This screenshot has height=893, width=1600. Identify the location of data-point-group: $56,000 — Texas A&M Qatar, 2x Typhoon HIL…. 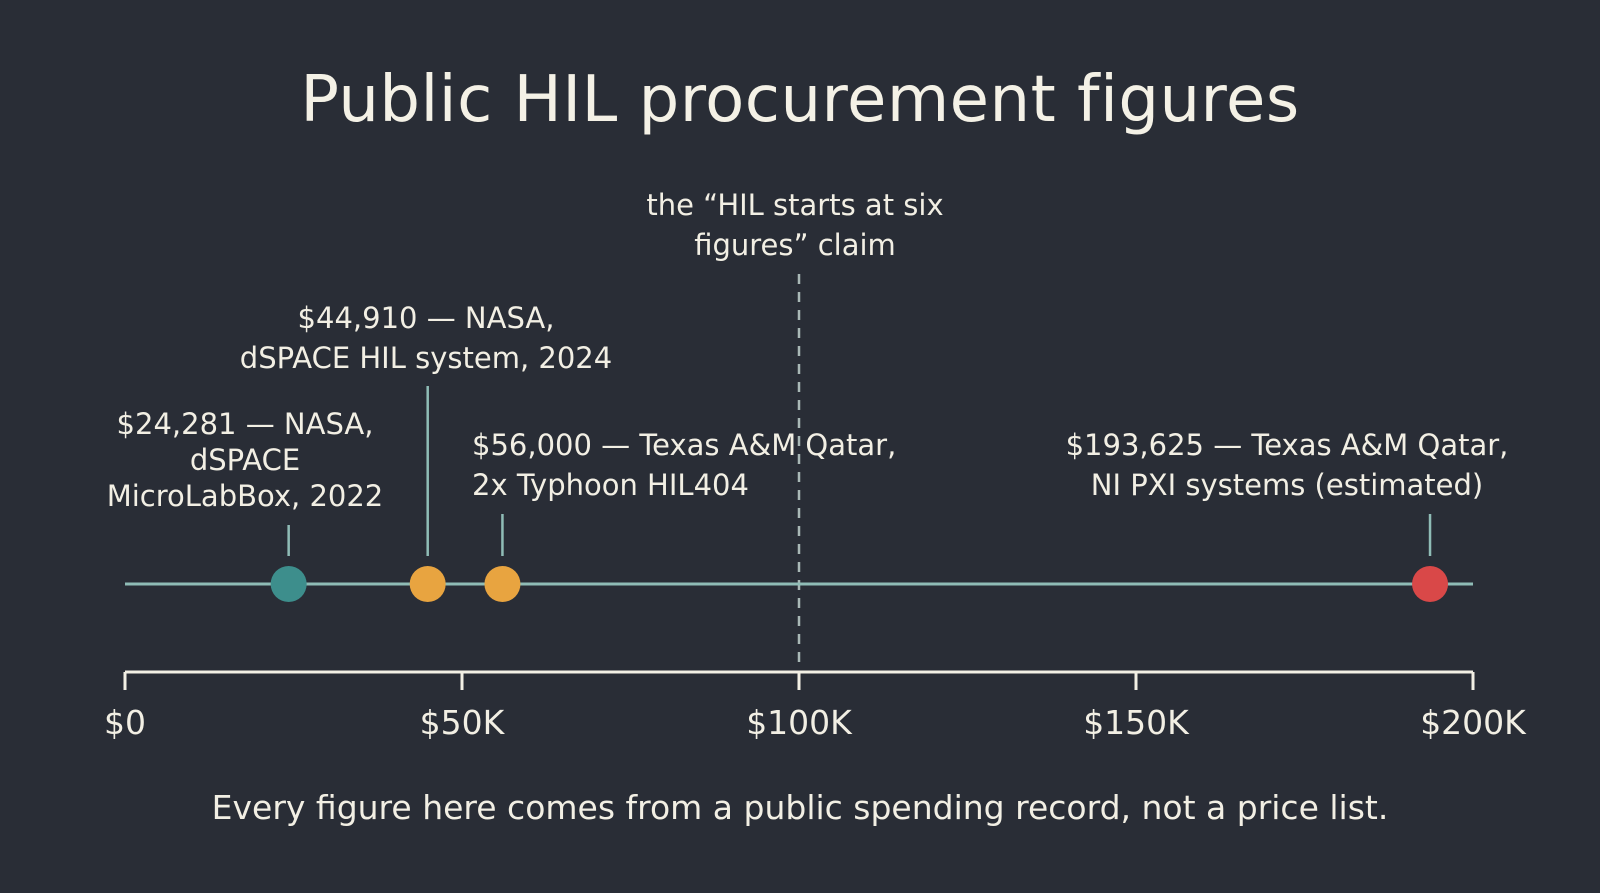
(684, 515).